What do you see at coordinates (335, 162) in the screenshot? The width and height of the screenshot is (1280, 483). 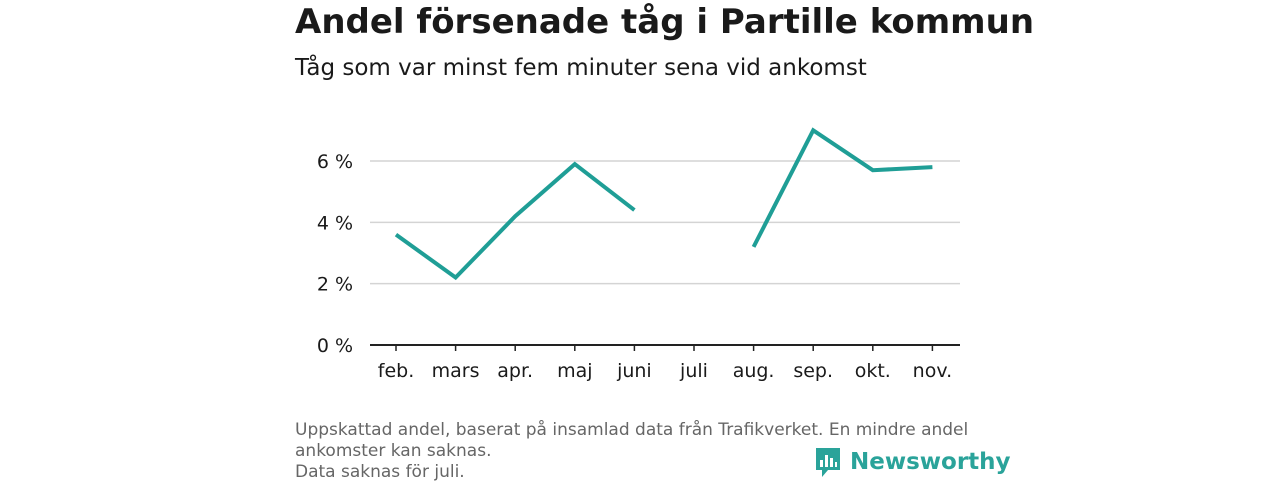 I see `y-tick-label: 6 %` at bounding box center [335, 162].